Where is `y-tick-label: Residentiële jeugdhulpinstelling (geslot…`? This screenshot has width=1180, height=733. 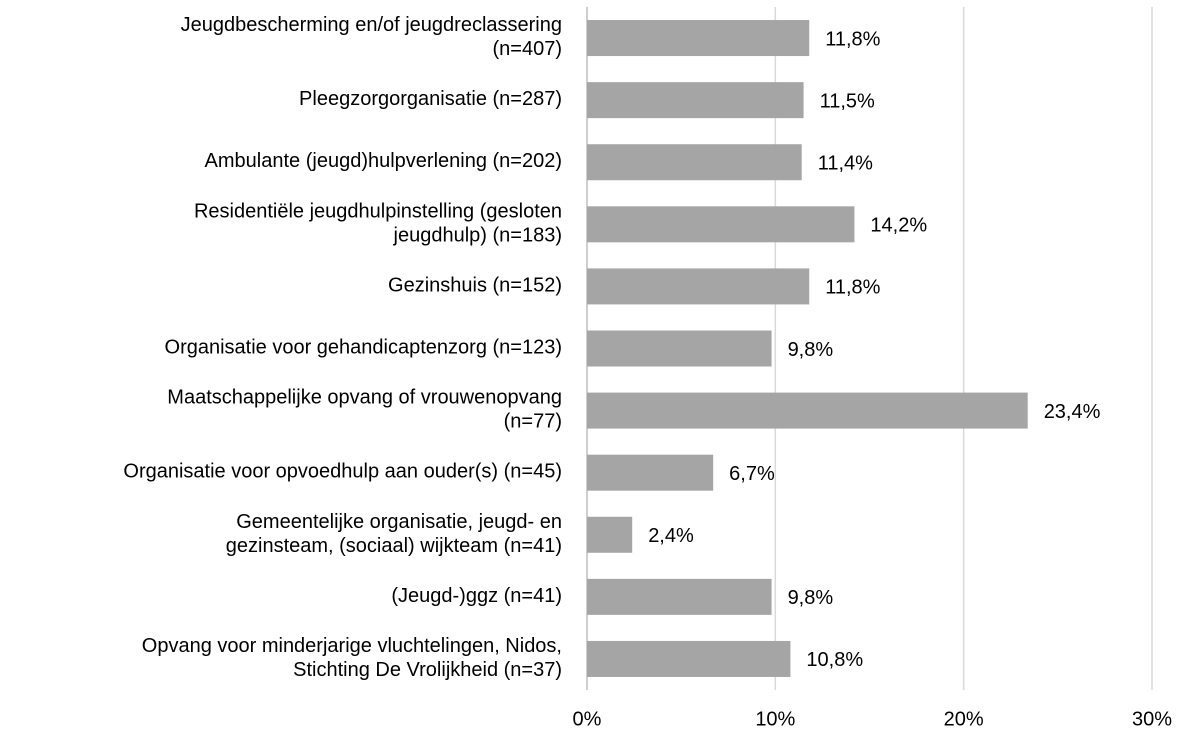 y-tick-label: Residentiële jeugdhulpinstelling (geslot… is located at coordinates (378, 224).